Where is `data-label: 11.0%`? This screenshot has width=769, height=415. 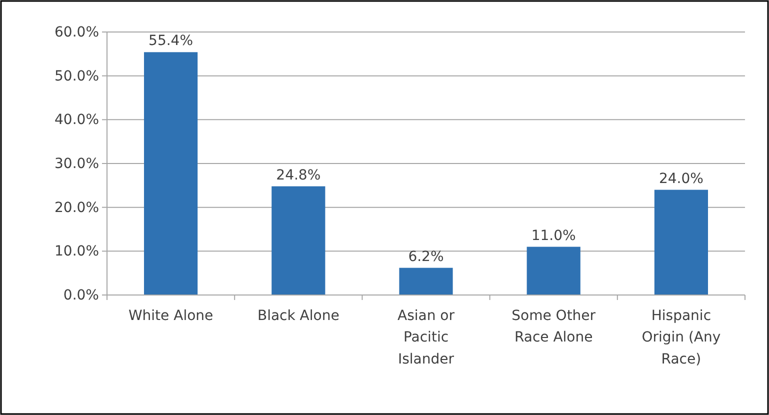
data-label: 11.0% is located at coordinates (553, 236).